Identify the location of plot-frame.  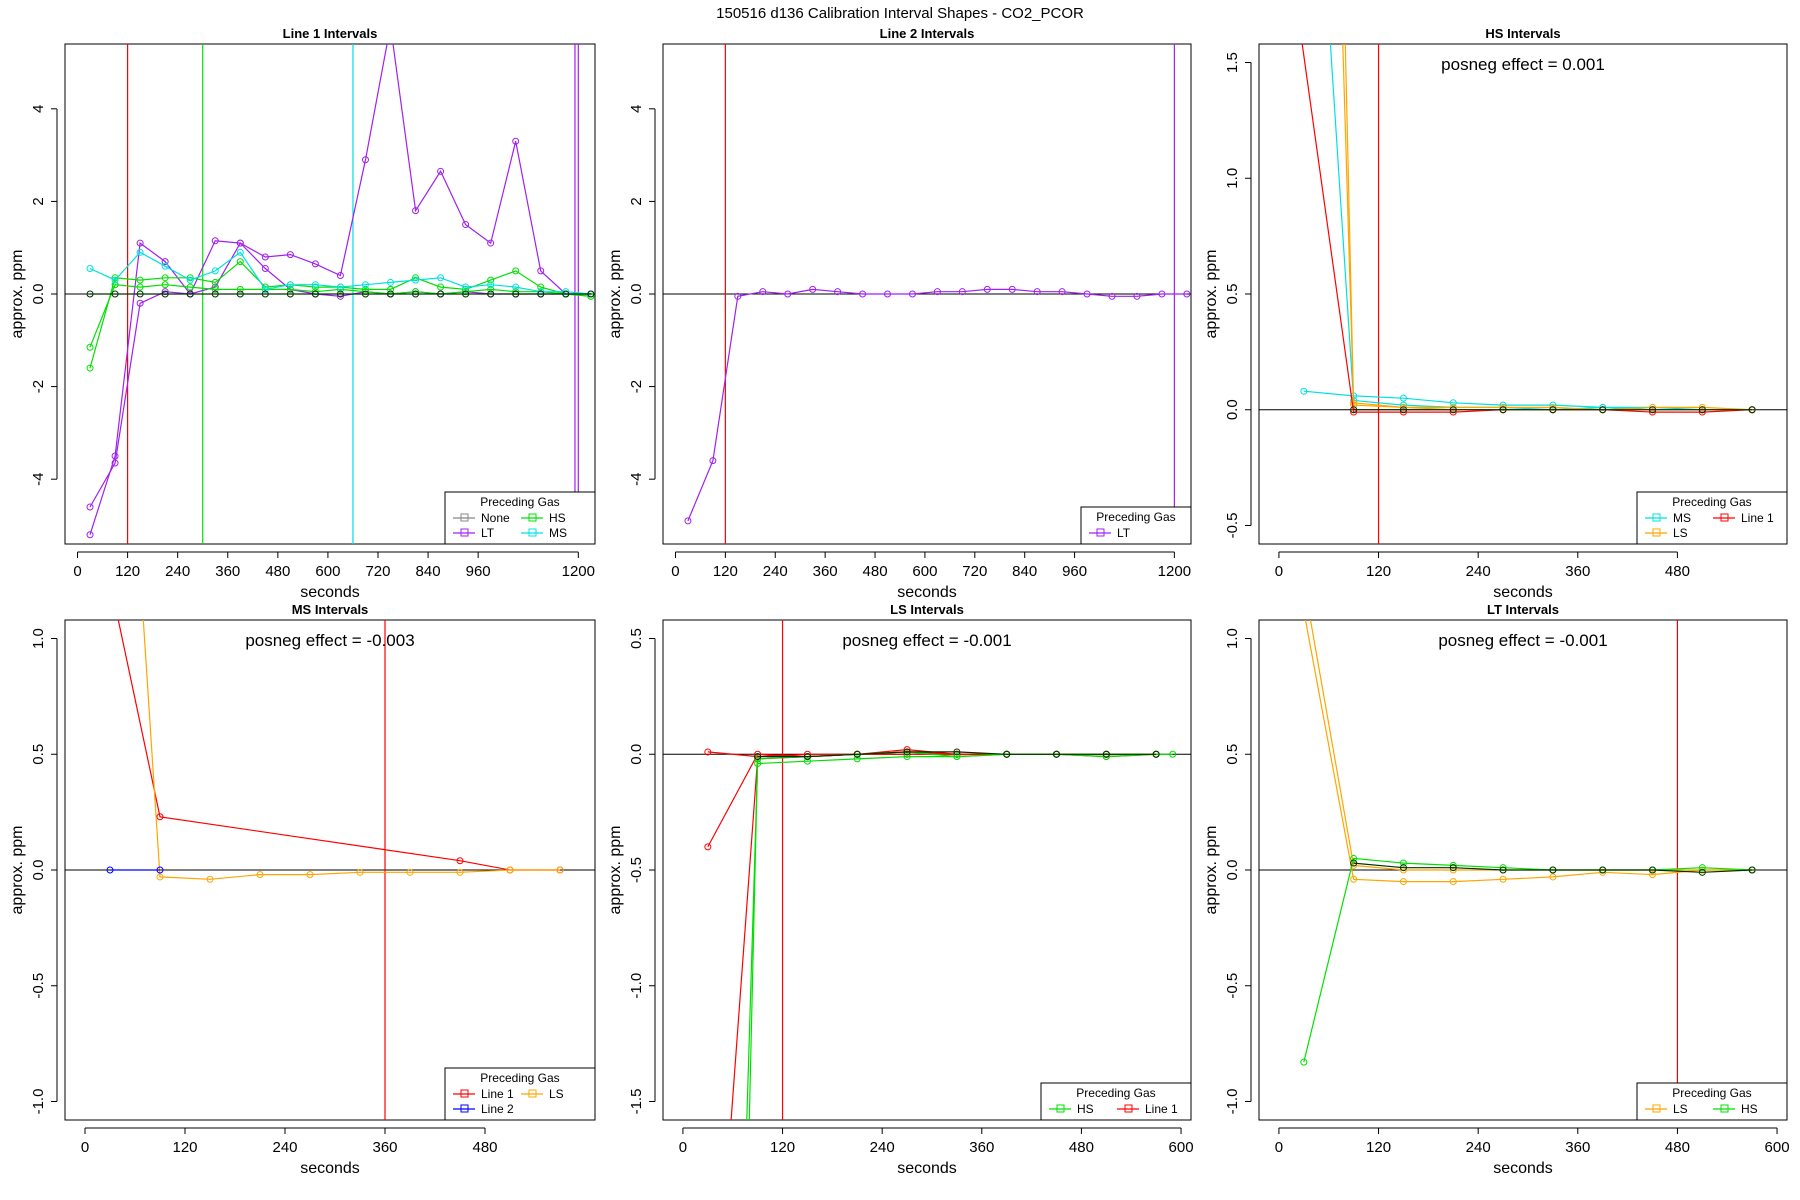
(1523, 294).